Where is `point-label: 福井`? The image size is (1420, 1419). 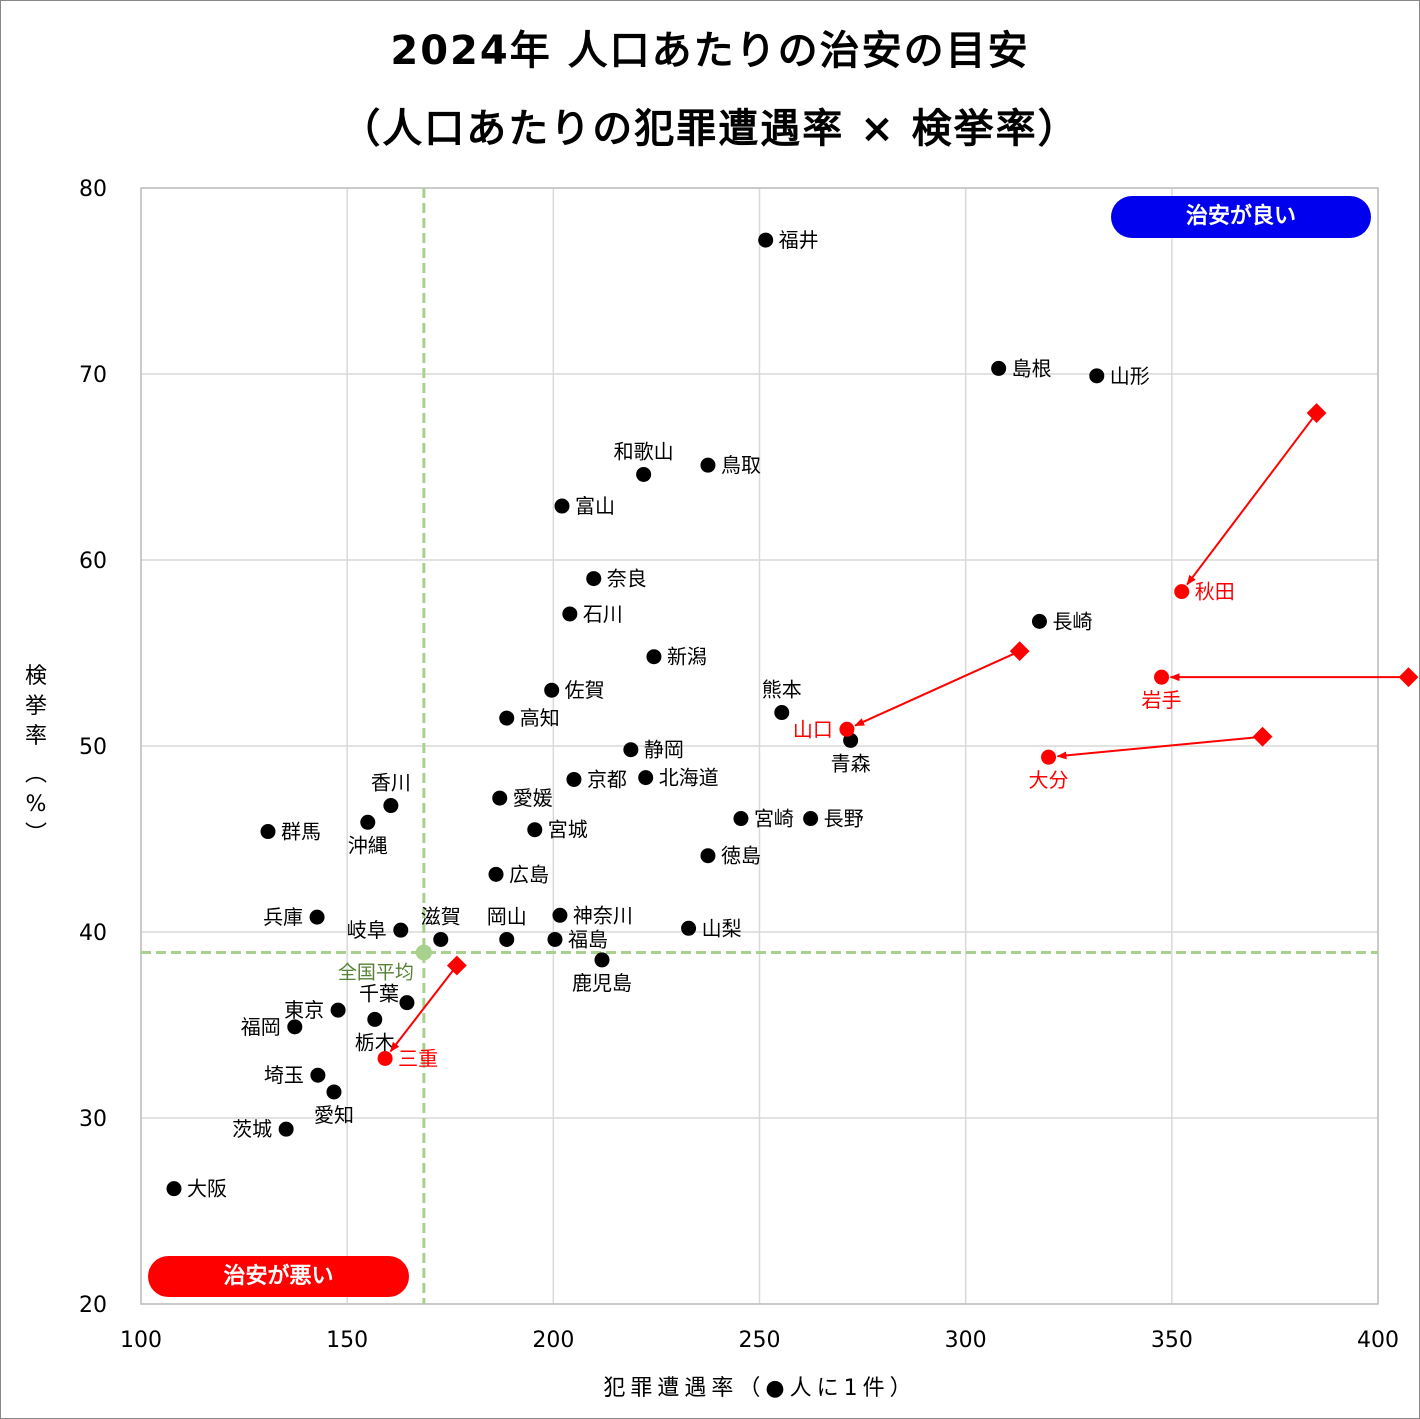
point-label: 福井 is located at coordinates (799, 240).